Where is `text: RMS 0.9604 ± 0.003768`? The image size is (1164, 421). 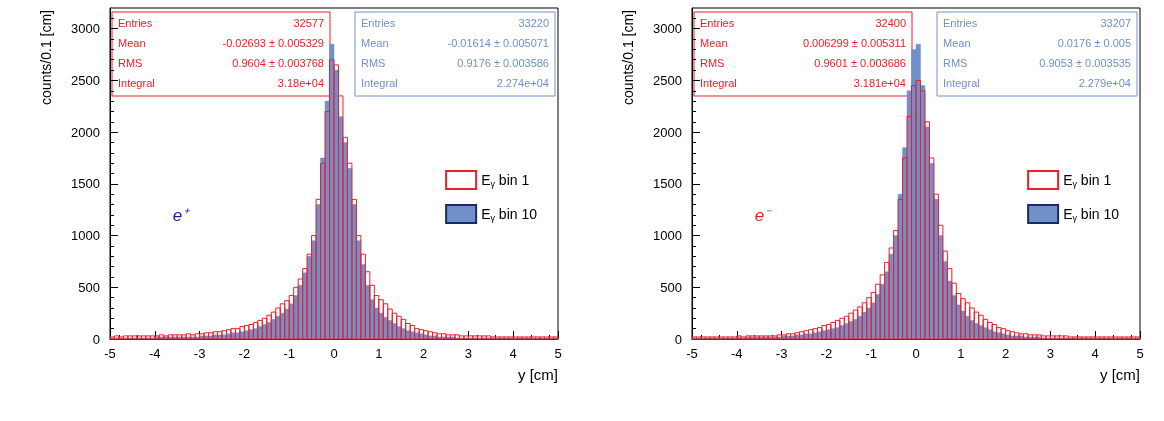 text: RMS 0.9604 ± 0.003768 is located at coordinates (221, 63).